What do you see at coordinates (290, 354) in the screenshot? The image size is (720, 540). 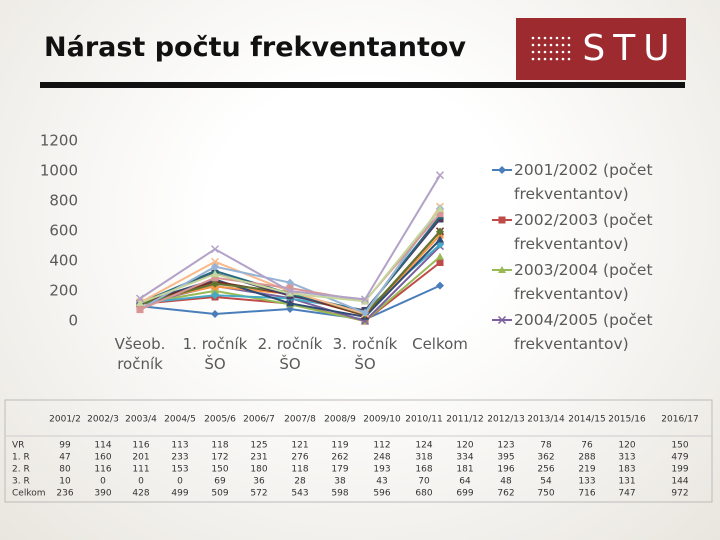 I see `x-tick-label: 2. ročník ŠO` at bounding box center [290, 354].